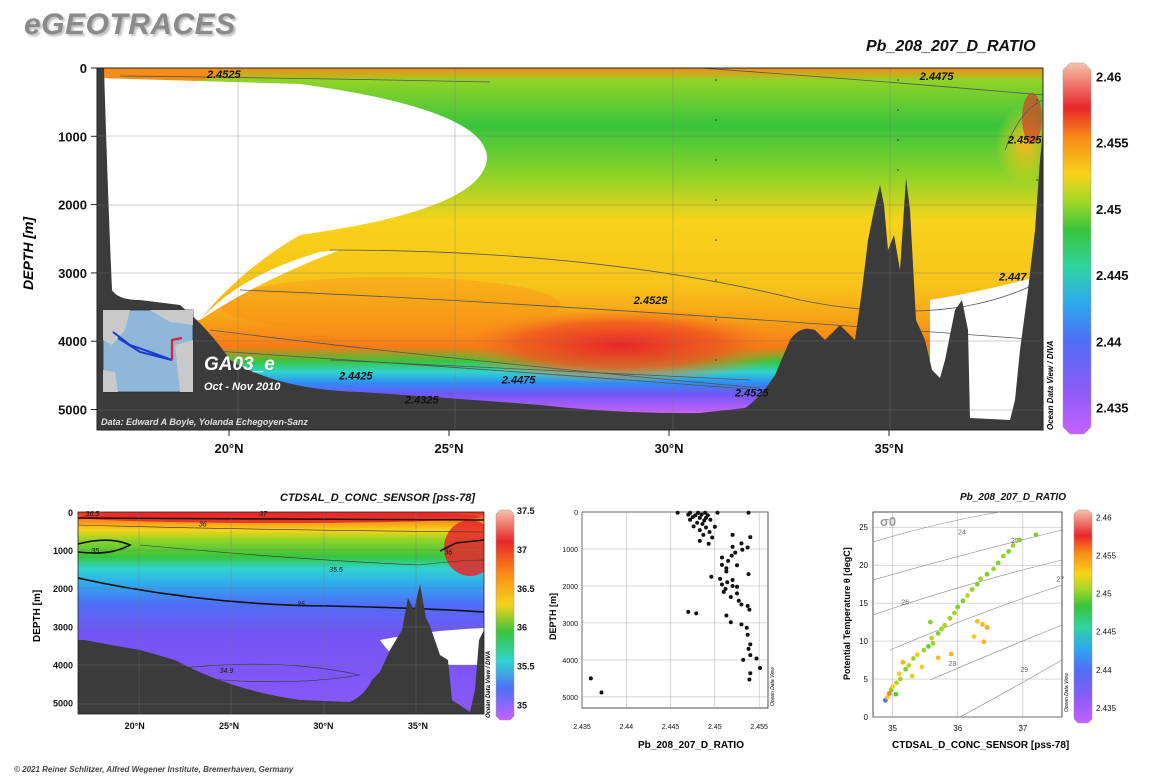 The image size is (1156, 779). I want to click on sal-x-ticks: 20°N 25°N 30°N 35°N, so click(276, 726).